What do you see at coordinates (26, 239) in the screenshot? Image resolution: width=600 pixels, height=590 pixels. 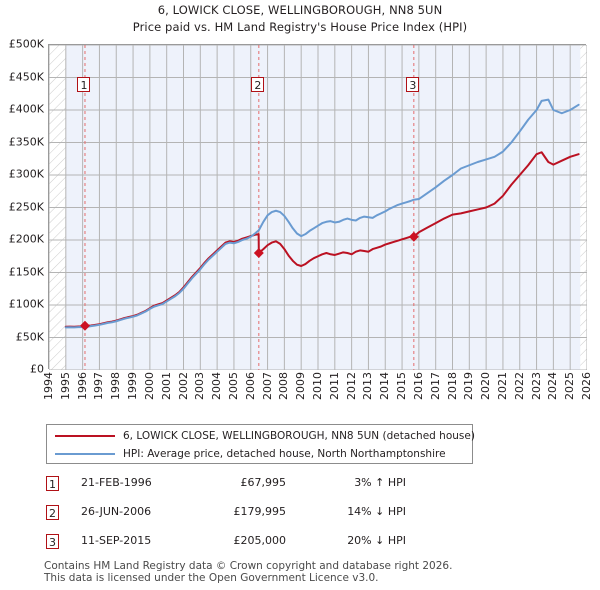 I see `y-axis-tick-label: £200K` at bounding box center [26, 239].